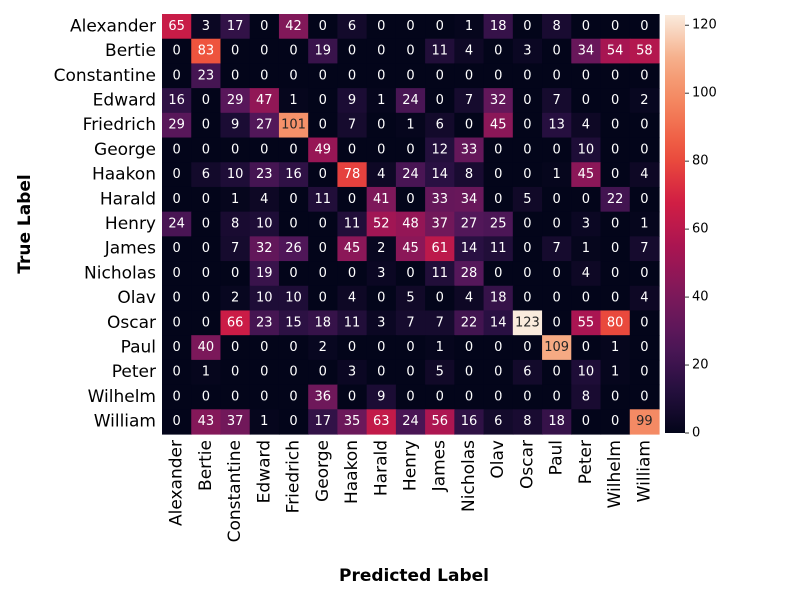 The width and height of the screenshot is (800, 600). I want to click on cell-value-label: 45, so click(352, 248).